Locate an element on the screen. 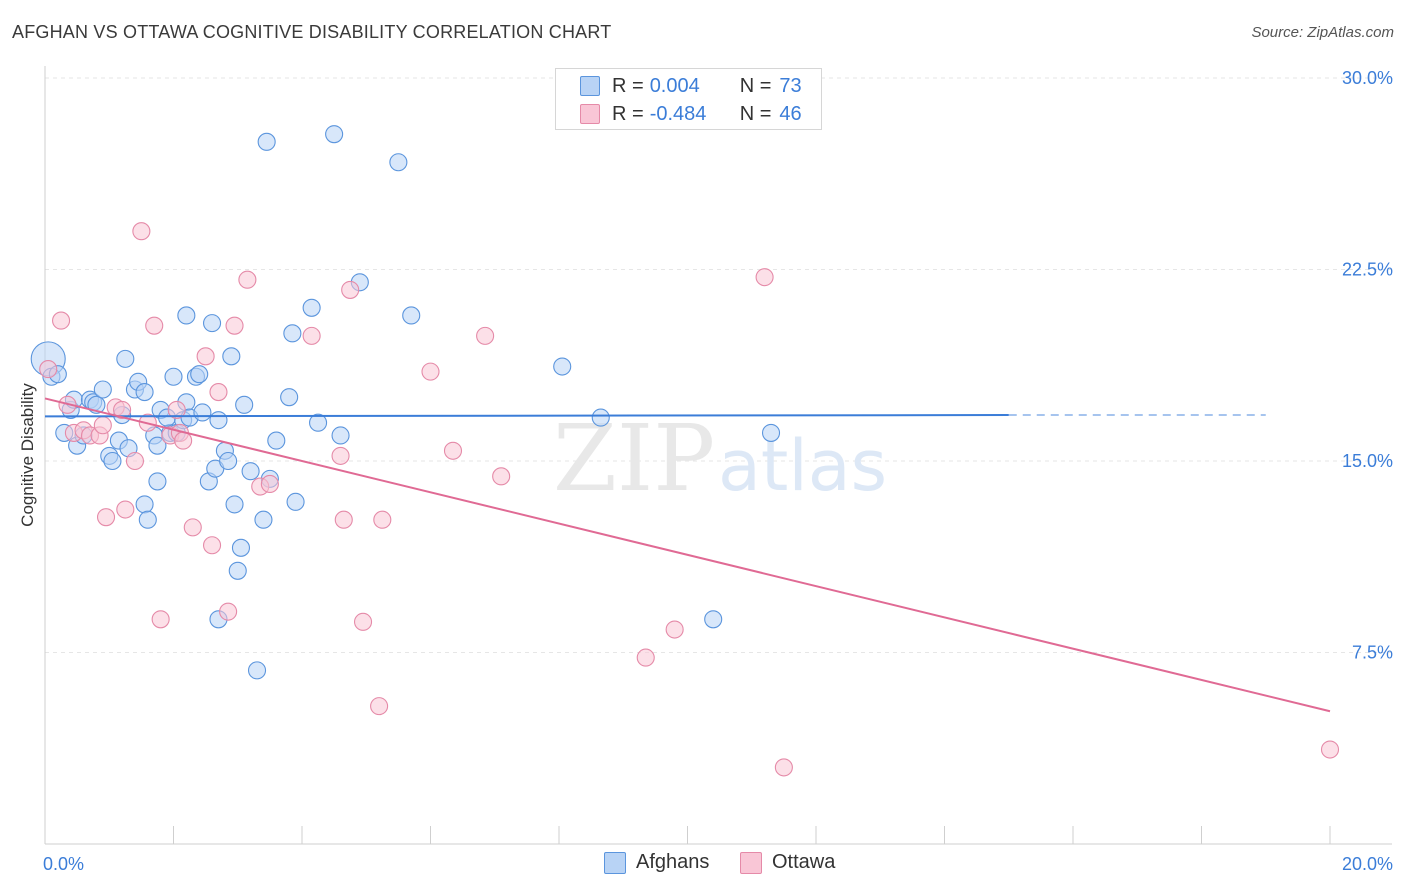 Image resolution: width=1406 pixels, height=892 pixels. n-value: 73 is located at coordinates (790, 85).